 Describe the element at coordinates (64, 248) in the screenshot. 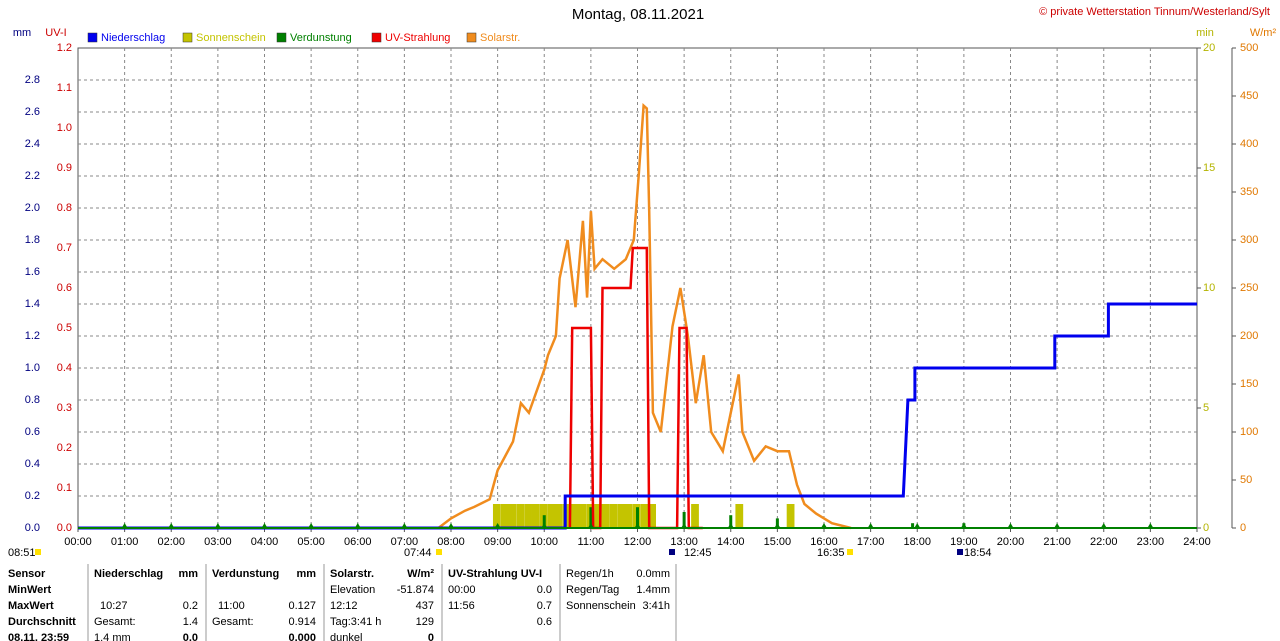

I see `y-tick-label: 0.7` at that location.